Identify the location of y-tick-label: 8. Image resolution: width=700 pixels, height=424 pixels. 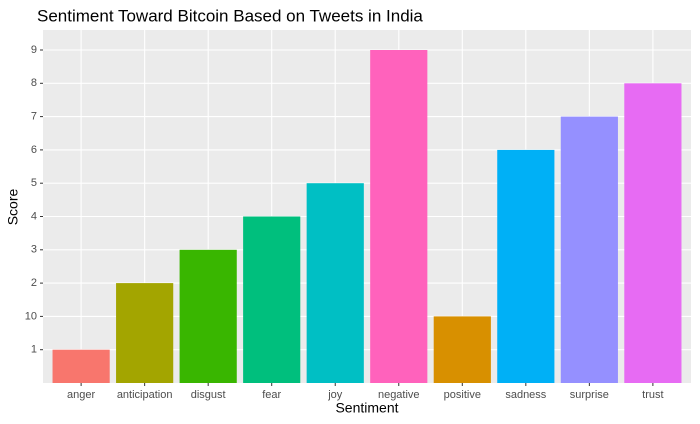
(34, 83).